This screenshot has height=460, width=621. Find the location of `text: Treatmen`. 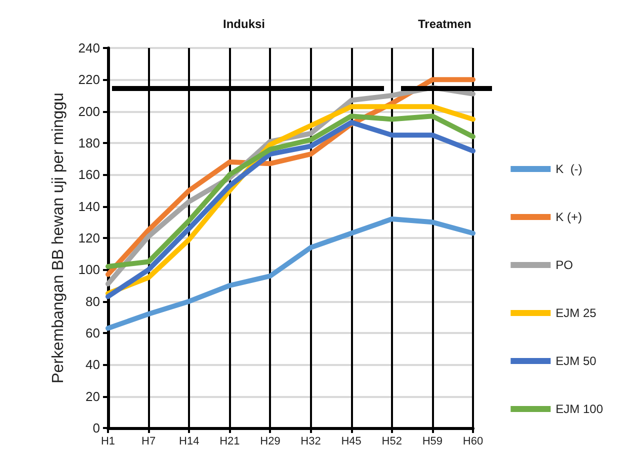

text: Treatmen is located at coordinates (445, 24).